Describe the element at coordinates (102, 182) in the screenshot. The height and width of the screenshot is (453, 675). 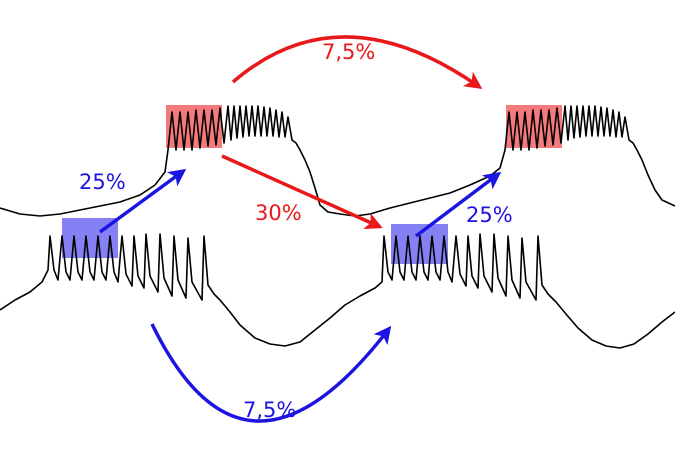
I see `left-blue-arrow-label: 25%` at that location.